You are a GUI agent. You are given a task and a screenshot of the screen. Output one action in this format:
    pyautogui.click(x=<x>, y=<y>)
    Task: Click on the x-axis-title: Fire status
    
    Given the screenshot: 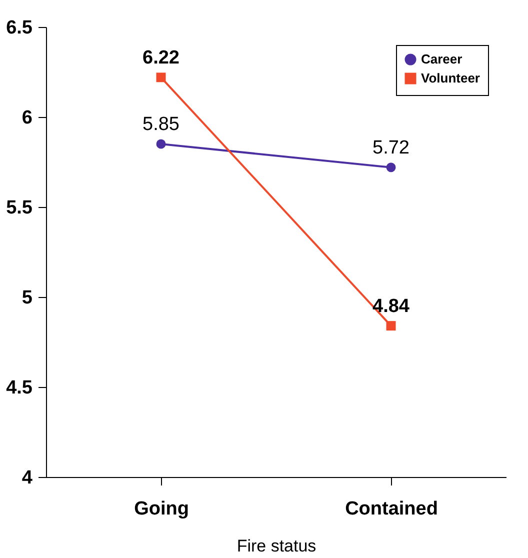 What is the action you would take?
    pyautogui.click(x=276, y=546)
    